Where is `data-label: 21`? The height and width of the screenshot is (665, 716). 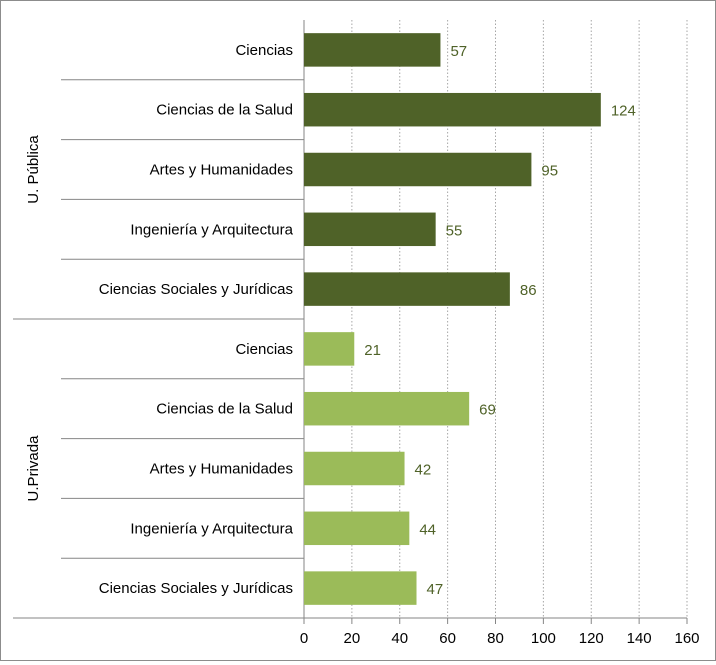 data-label: 21 is located at coordinates (372, 350).